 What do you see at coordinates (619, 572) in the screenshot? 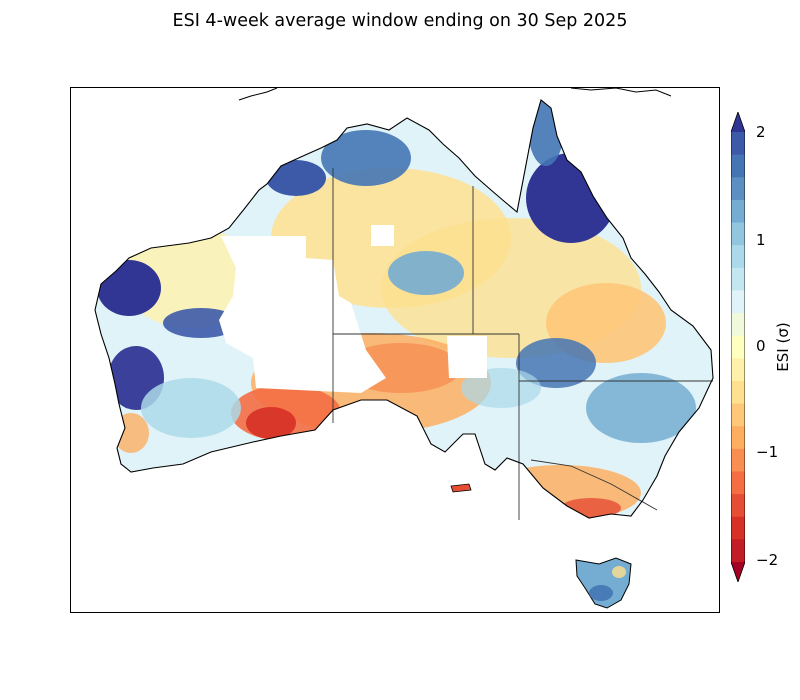
I see `esi-dry-tasmania-ne` at bounding box center [619, 572].